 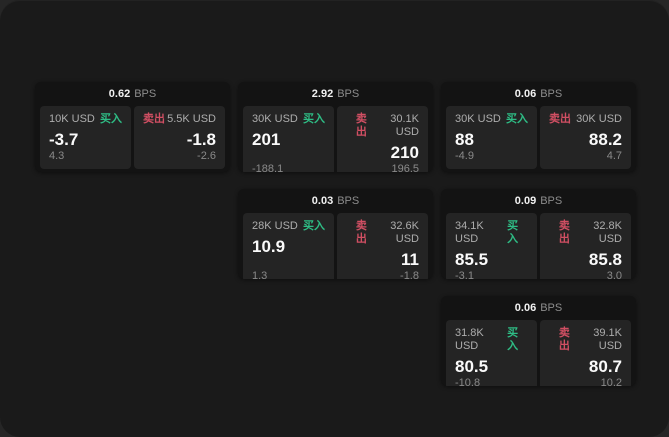 I want to click on sell-size: 39.1K USD, so click(x=607, y=339).